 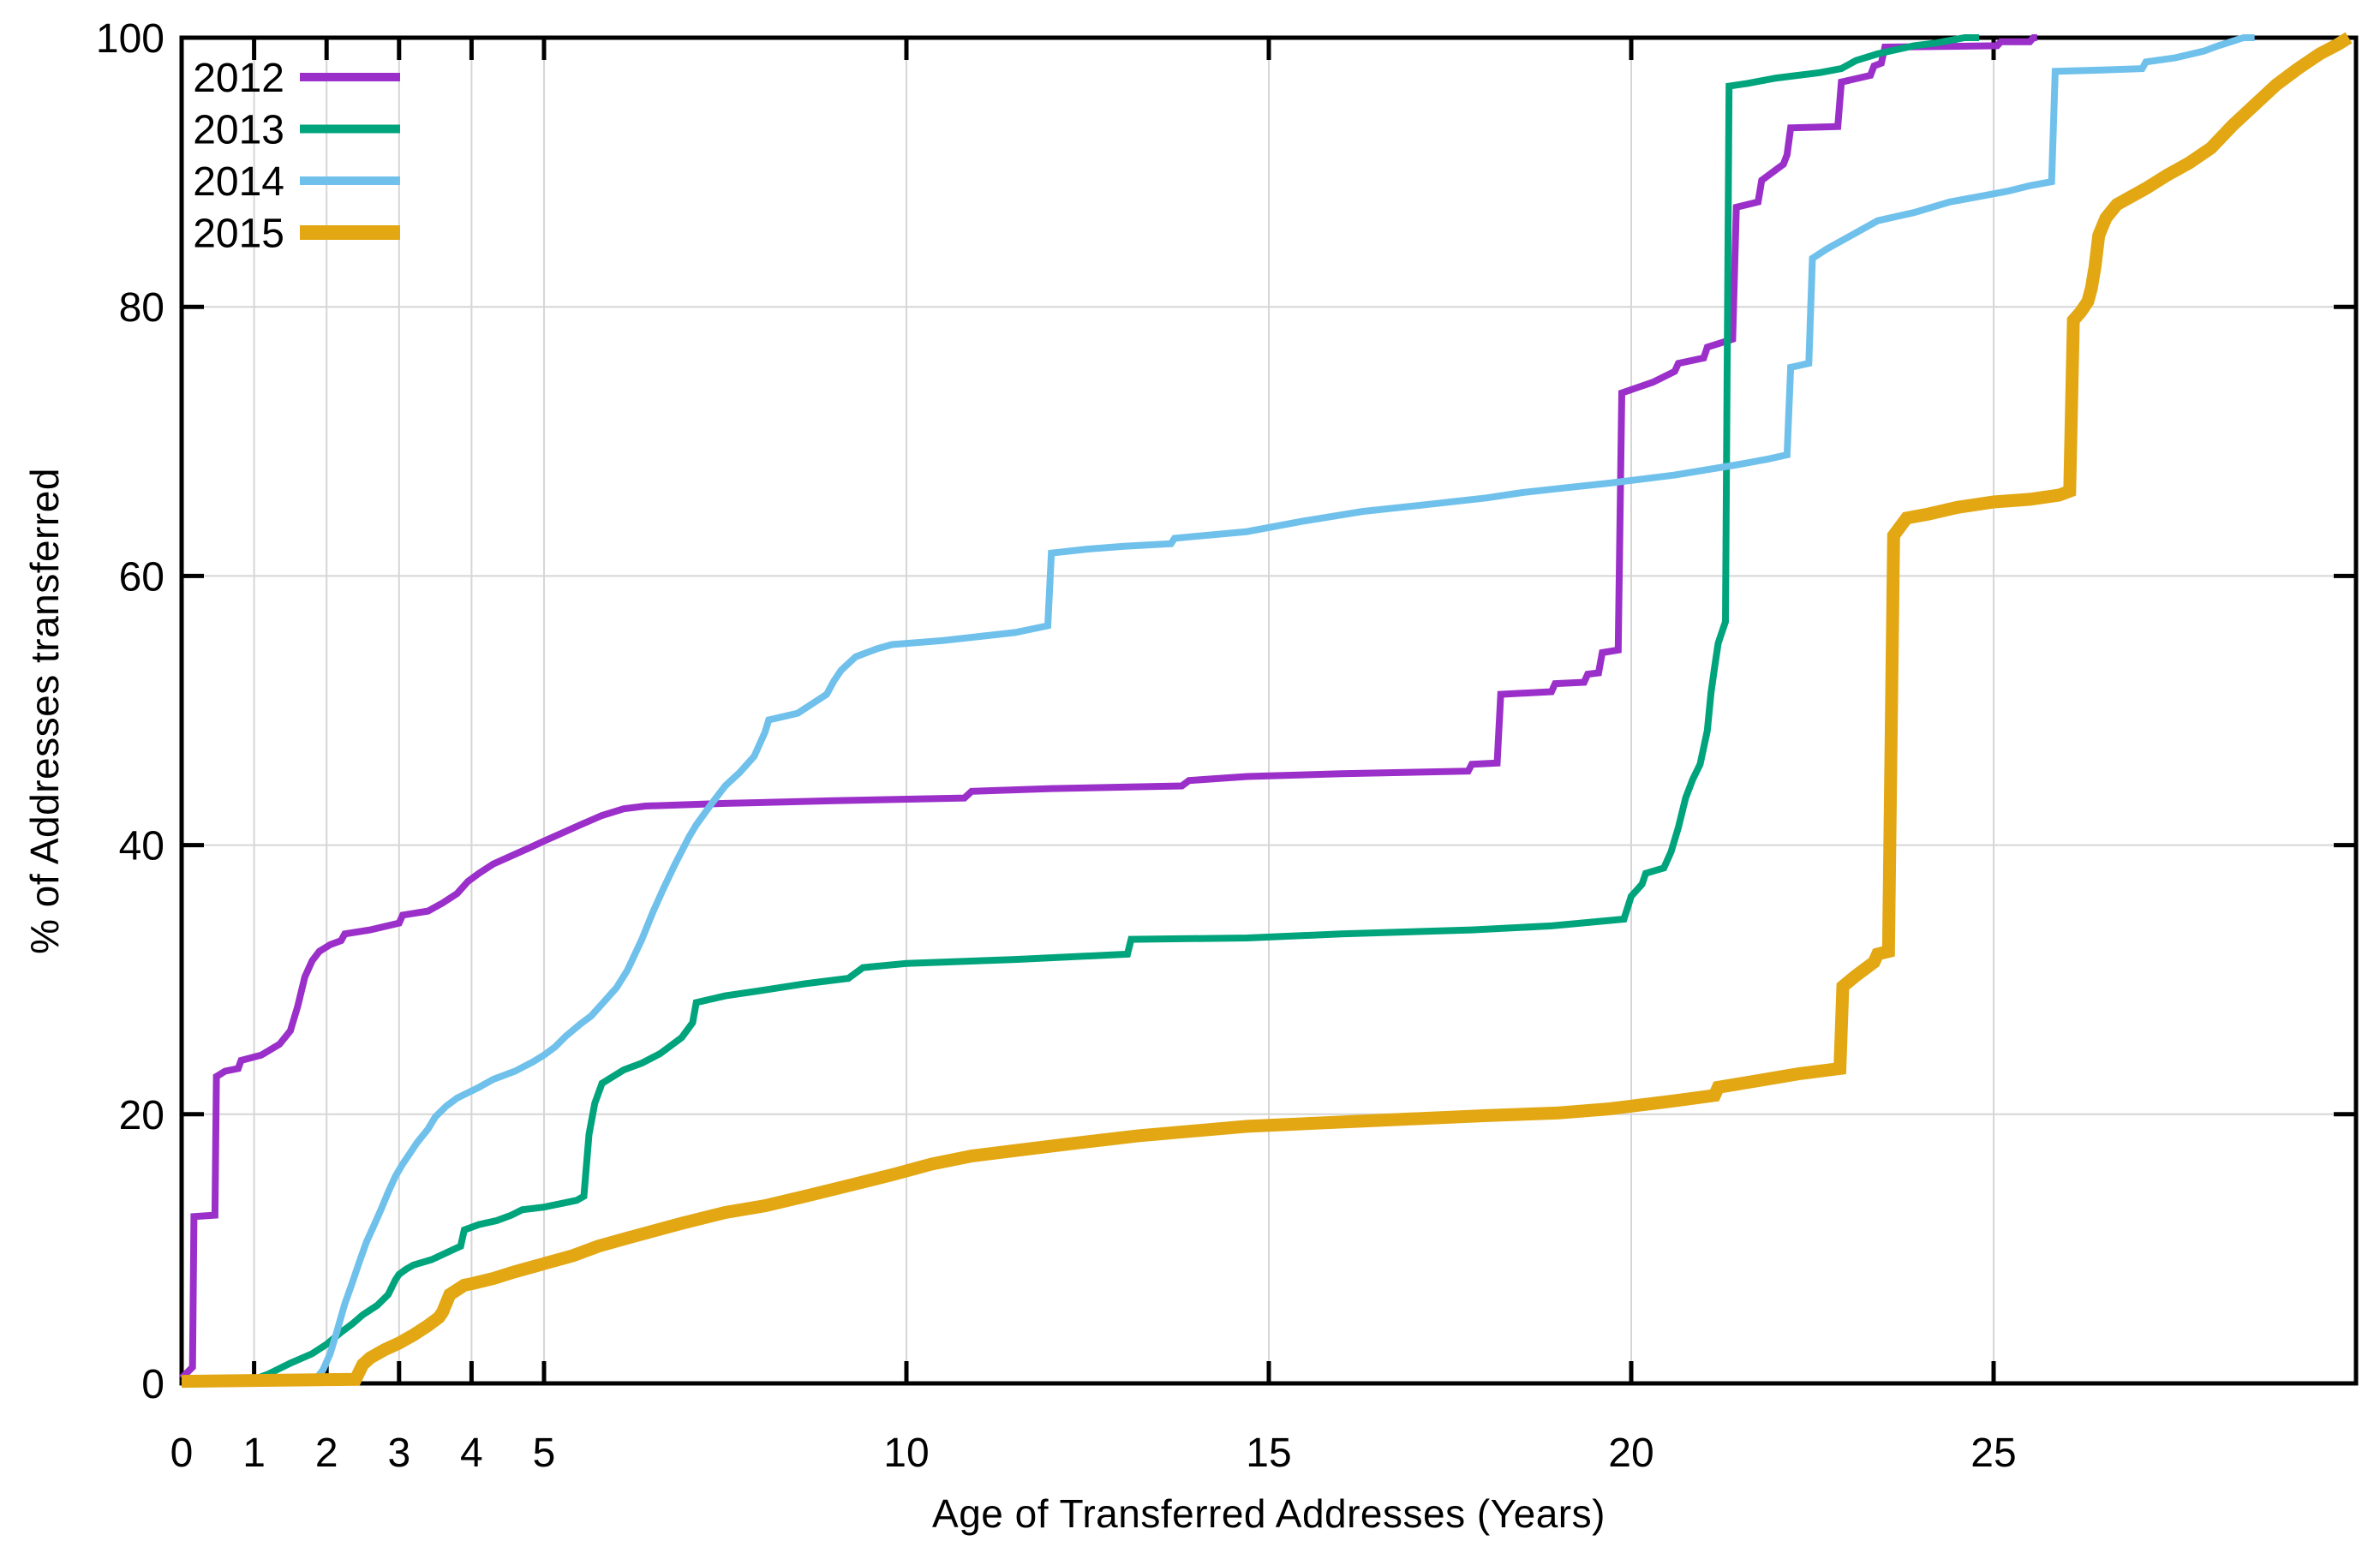 What do you see at coordinates (254, 1453) in the screenshot?
I see `x-tick-label-1: 1` at bounding box center [254, 1453].